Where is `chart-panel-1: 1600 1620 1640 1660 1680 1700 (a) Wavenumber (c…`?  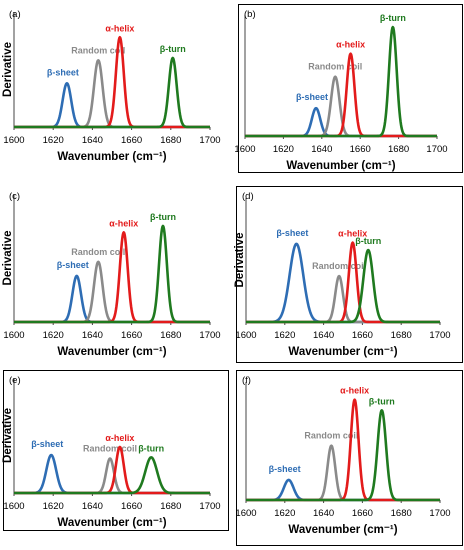
chart-panel-1: 1600 1620 1640 1660 1680 1700 (a) Wavenumber (c… is located at coordinates (111, 86).